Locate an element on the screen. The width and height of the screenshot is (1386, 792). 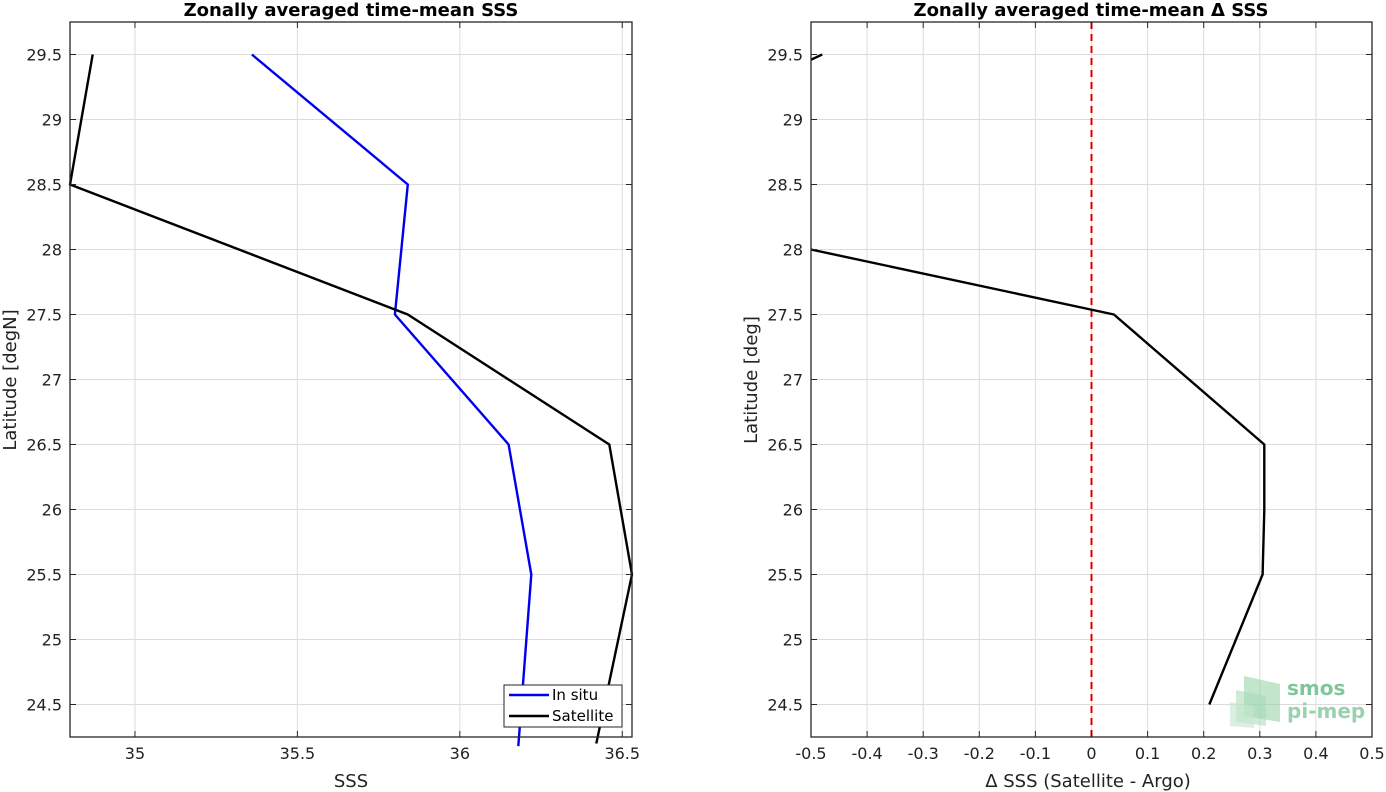
series-delta-sss-line is located at coordinates (816, 57).